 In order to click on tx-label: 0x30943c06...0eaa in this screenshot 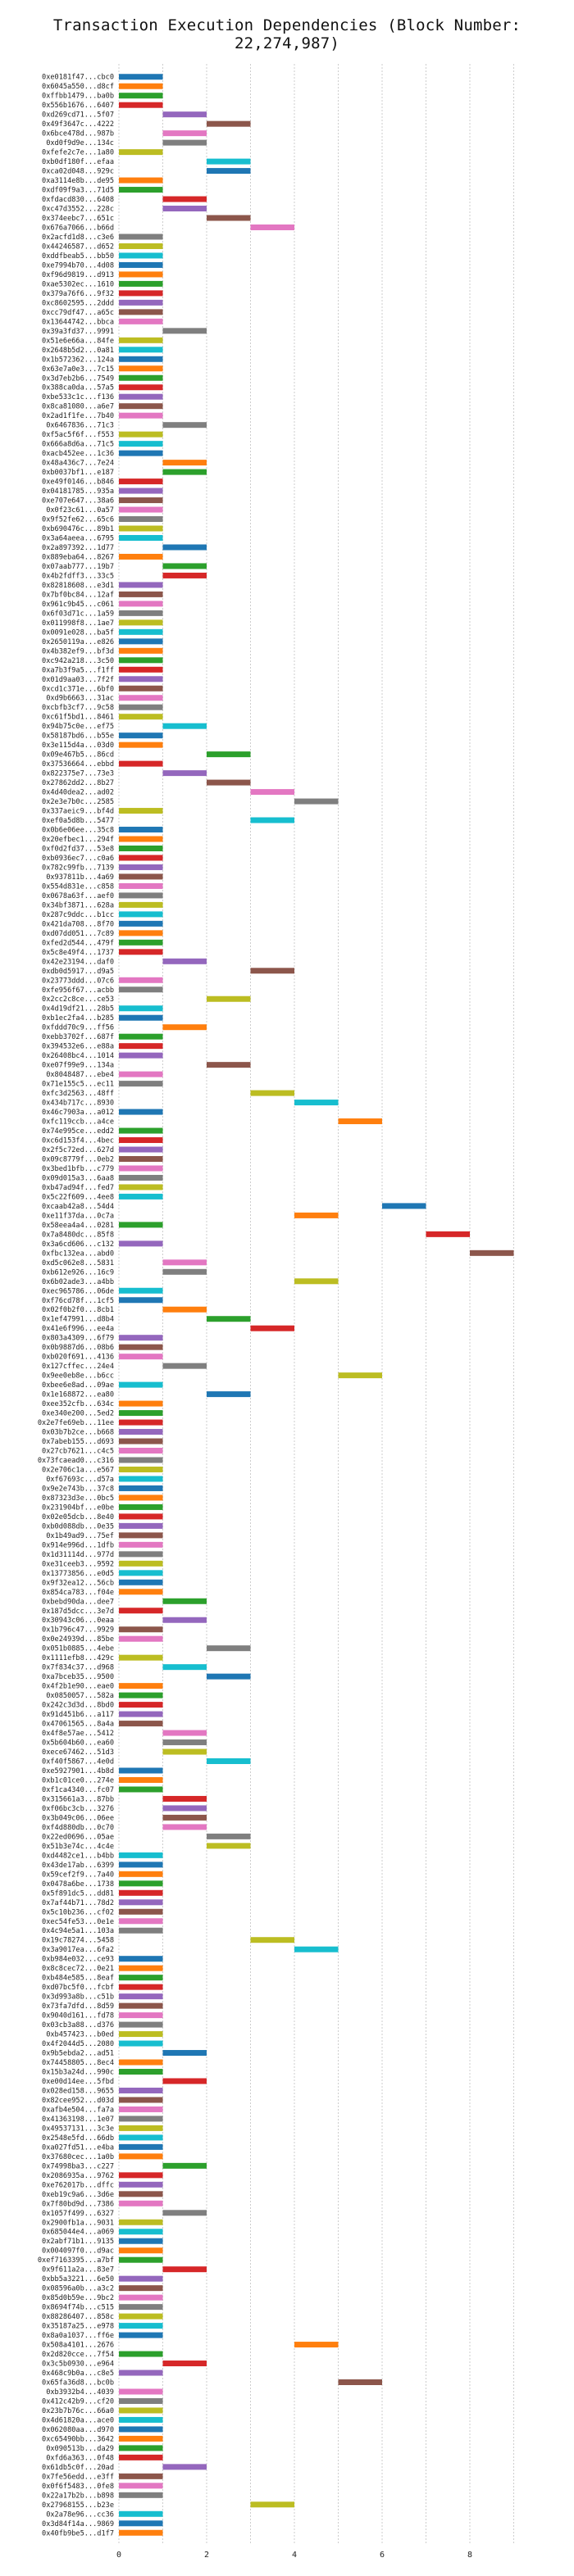, I will do `click(78, 1621)`.